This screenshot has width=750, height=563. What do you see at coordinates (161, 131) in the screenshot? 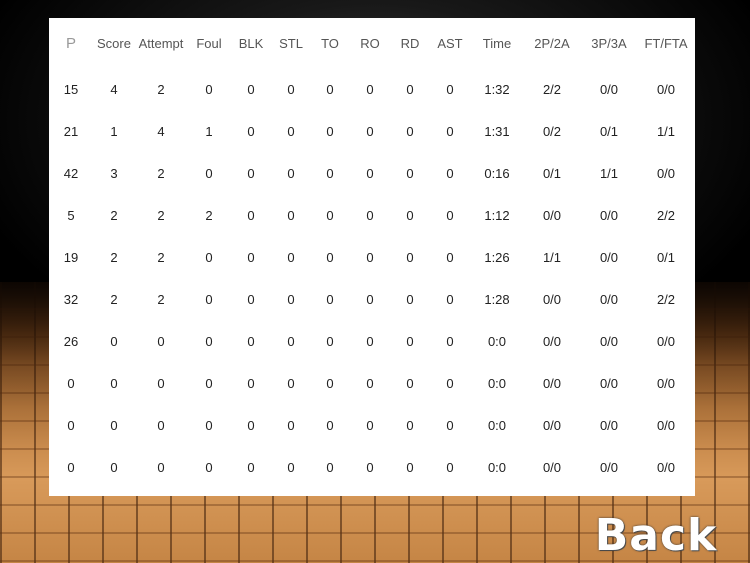
I see `table-cell: 4` at bounding box center [161, 131].